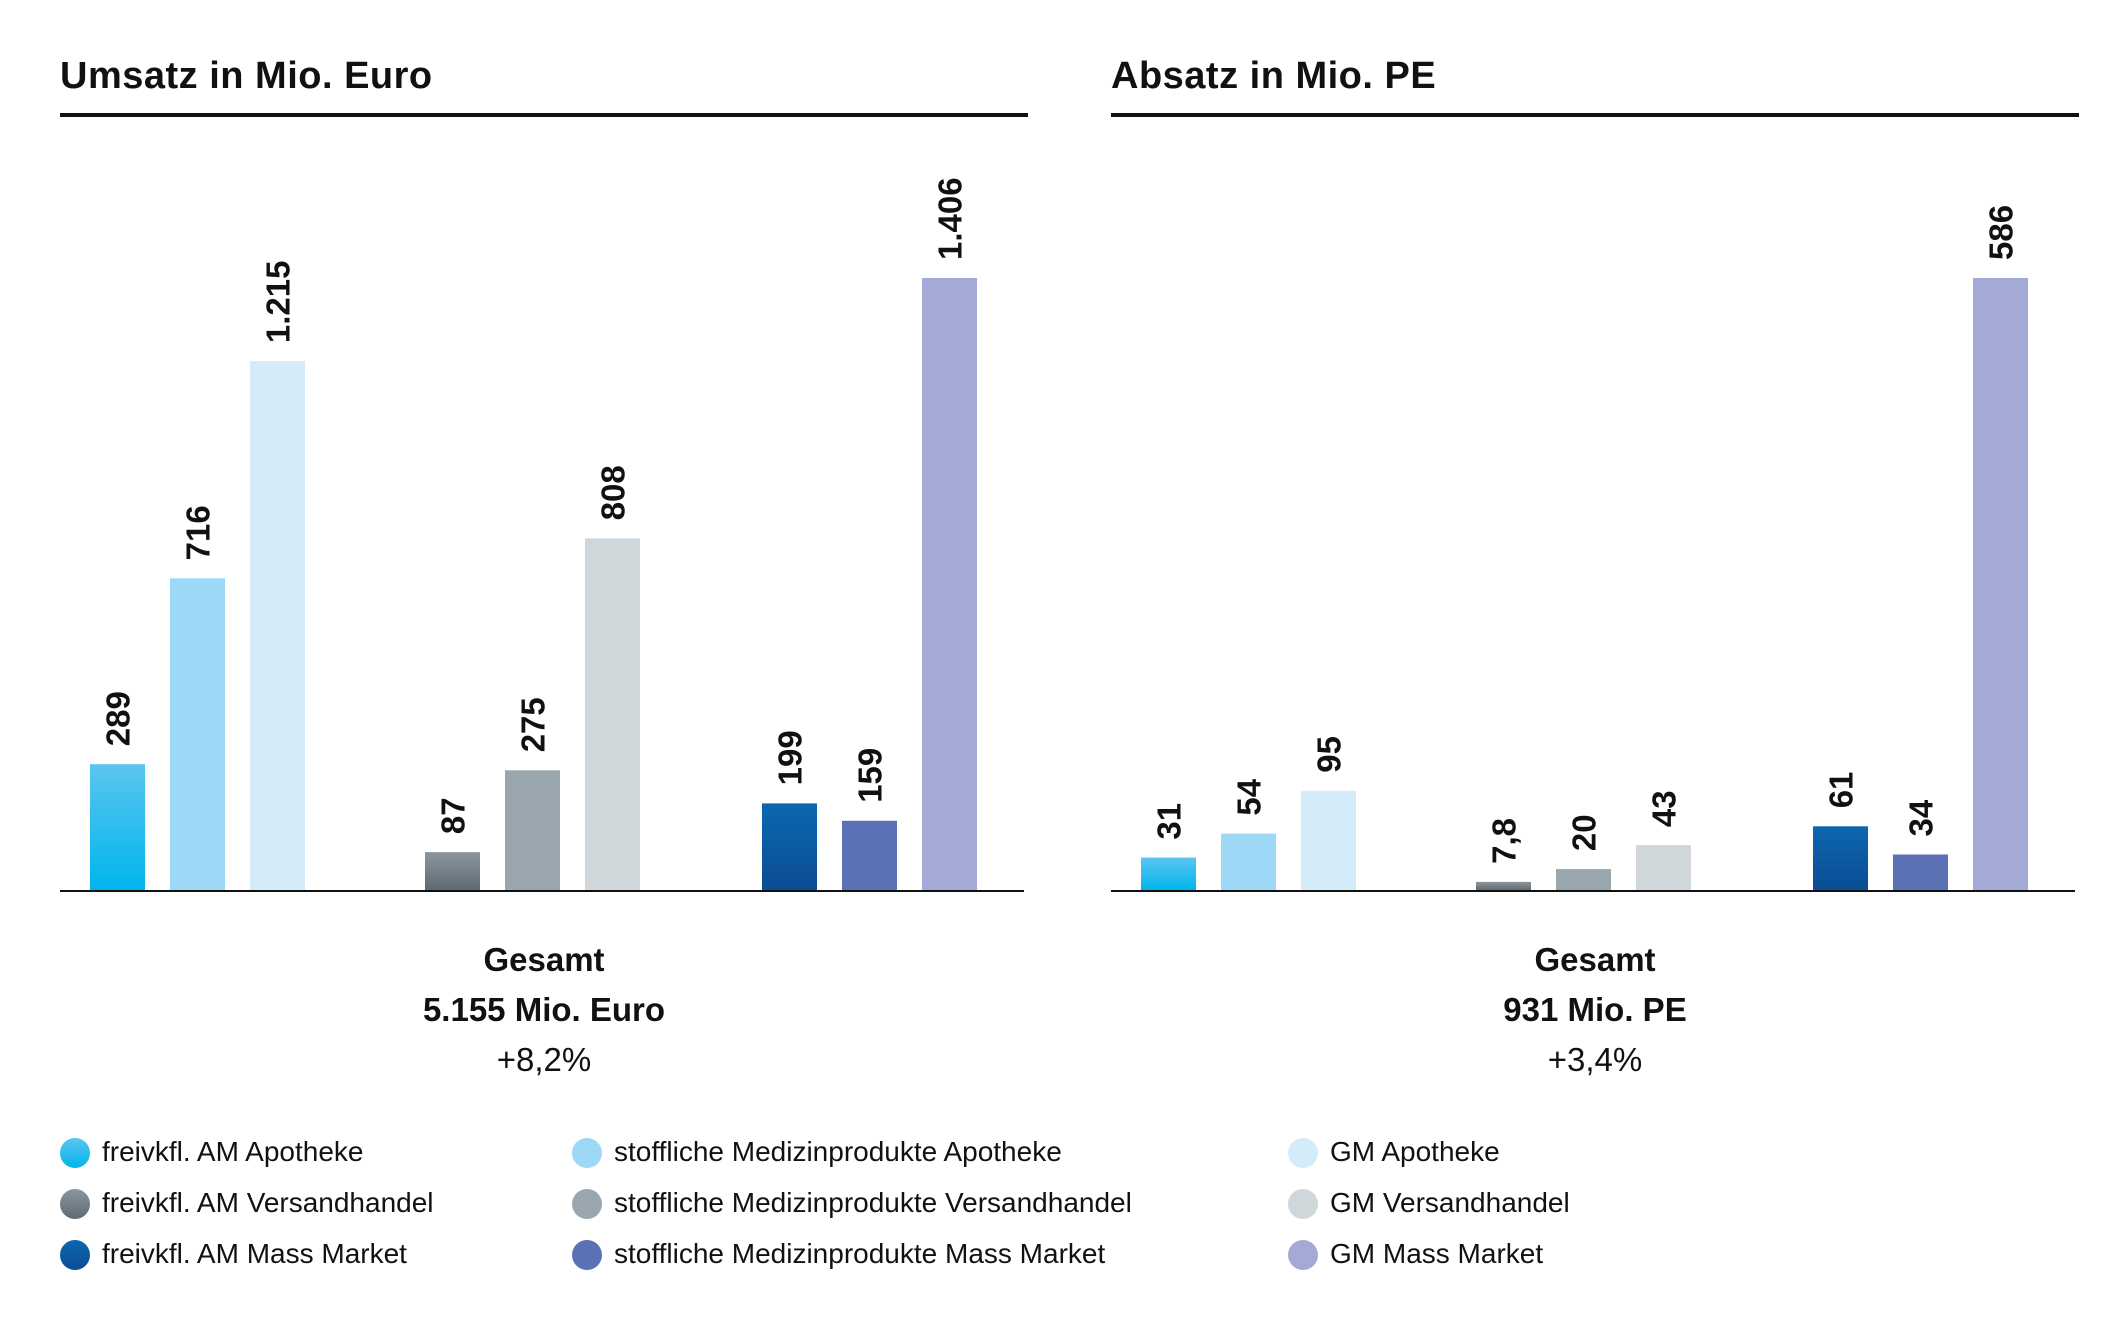 Image resolution: width=2126 pixels, height=1323 pixels. I want to click on bar-value-label: 7,8, so click(1504, 841).